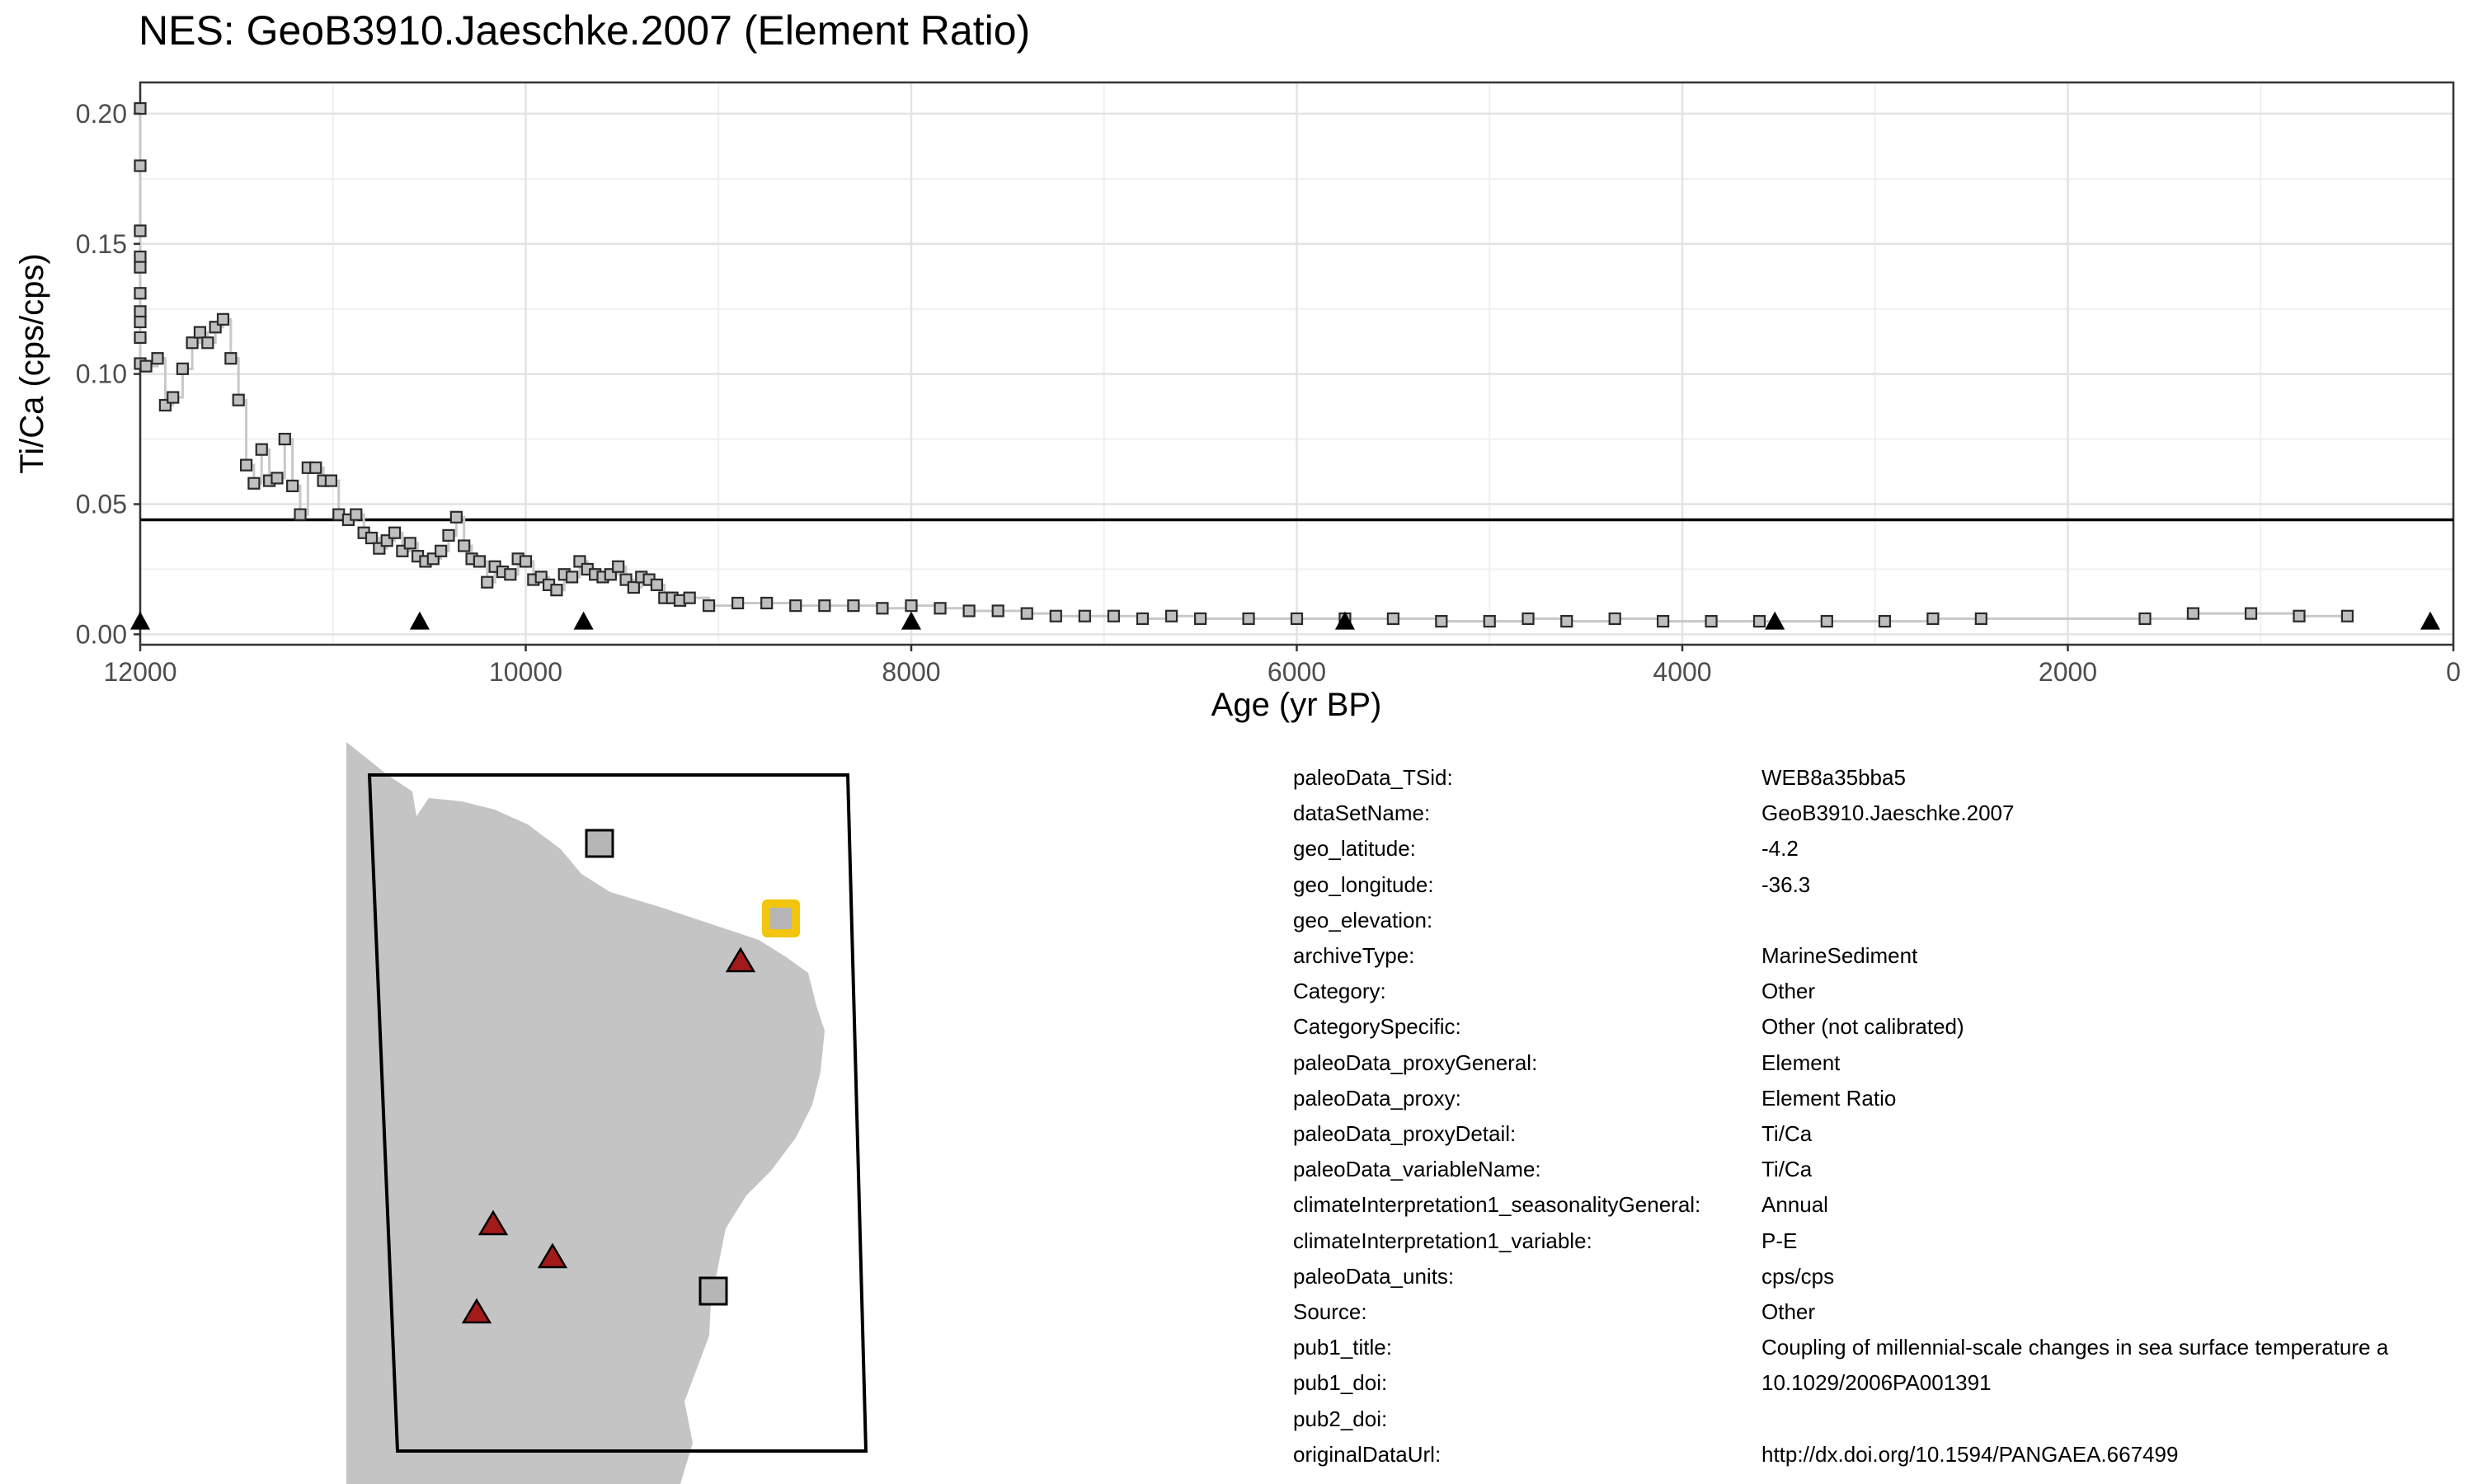 The image size is (2474, 1484). What do you see at coordinates (1442, 1240) in the screenshot?
I see `metadata-key: climateInterpretation1_variable:` at bounding box center [1442, 1240].